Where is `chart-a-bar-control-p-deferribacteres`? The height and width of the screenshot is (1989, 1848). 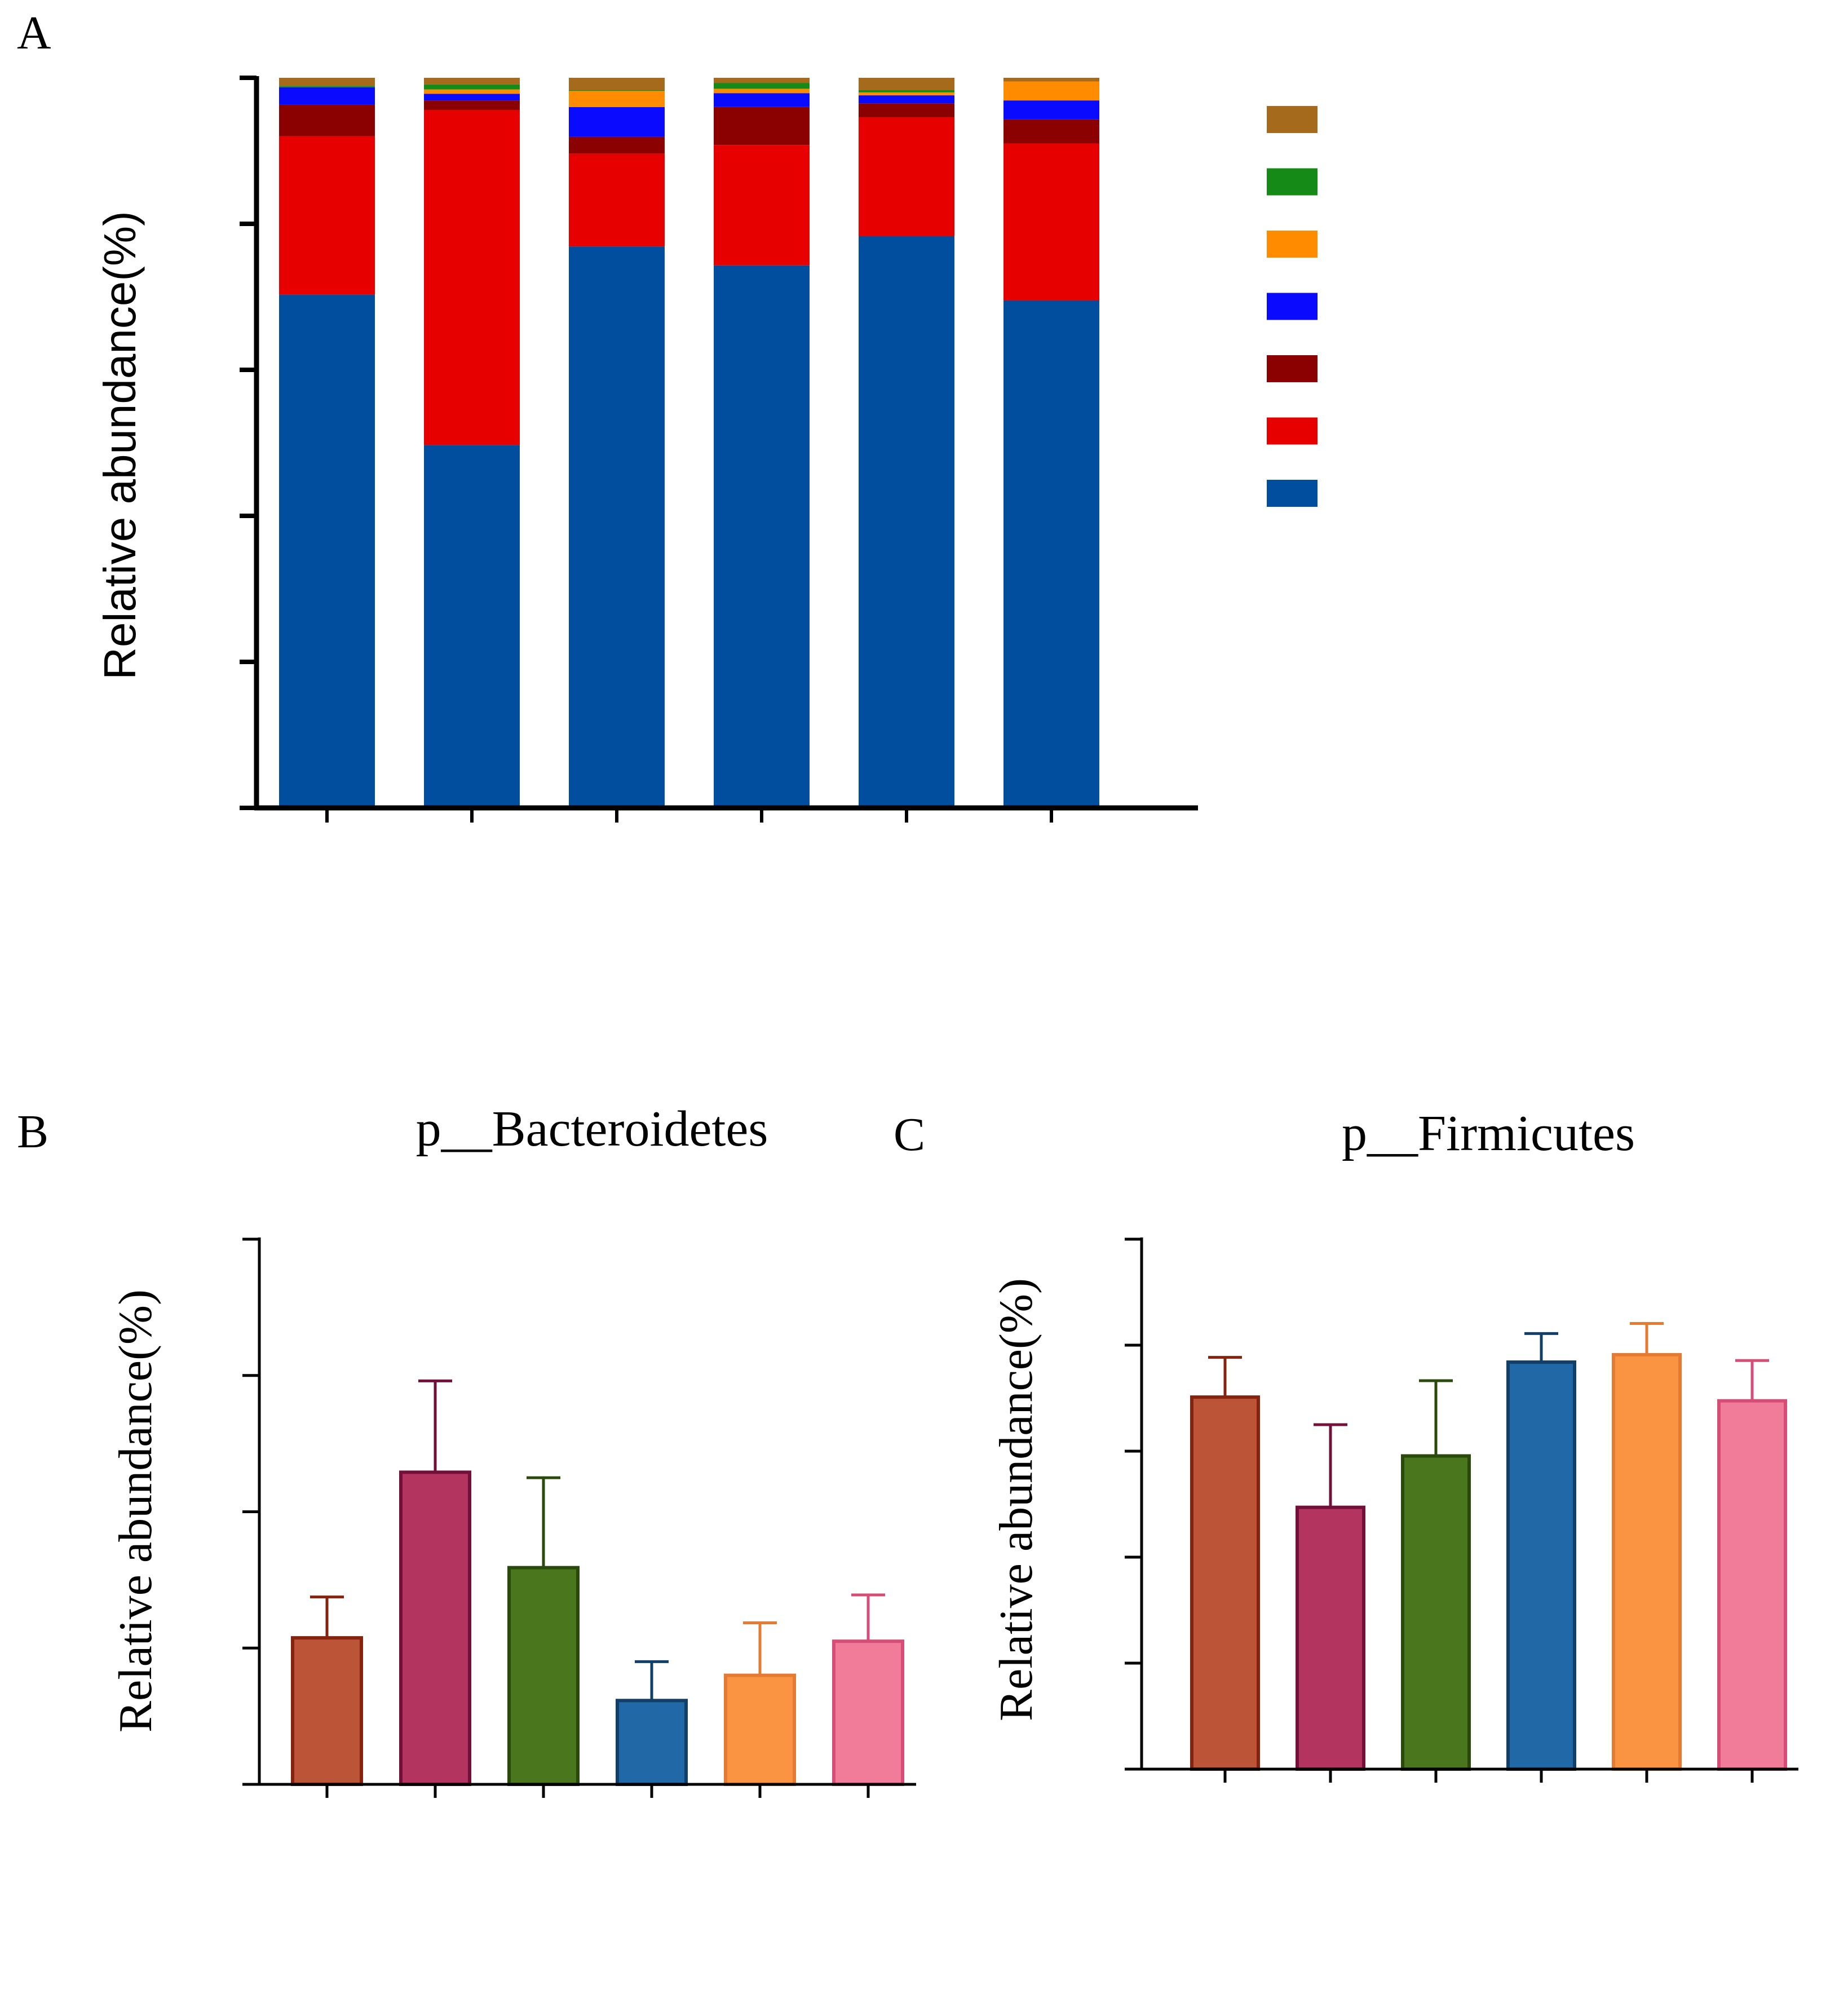 chart-a-bar-control-p-deferribacteres is located at coordinates (327, 86).